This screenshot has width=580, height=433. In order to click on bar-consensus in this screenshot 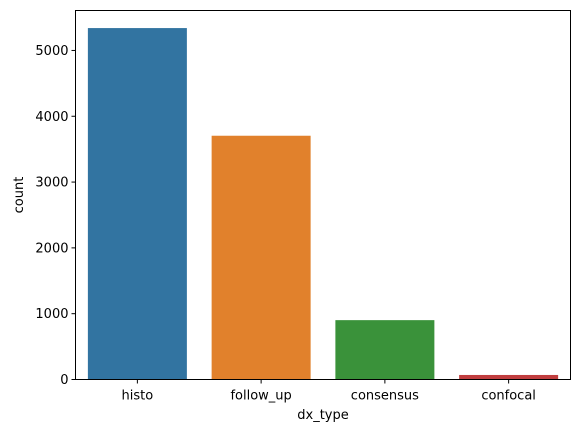, I will do `click(385, 350)`.